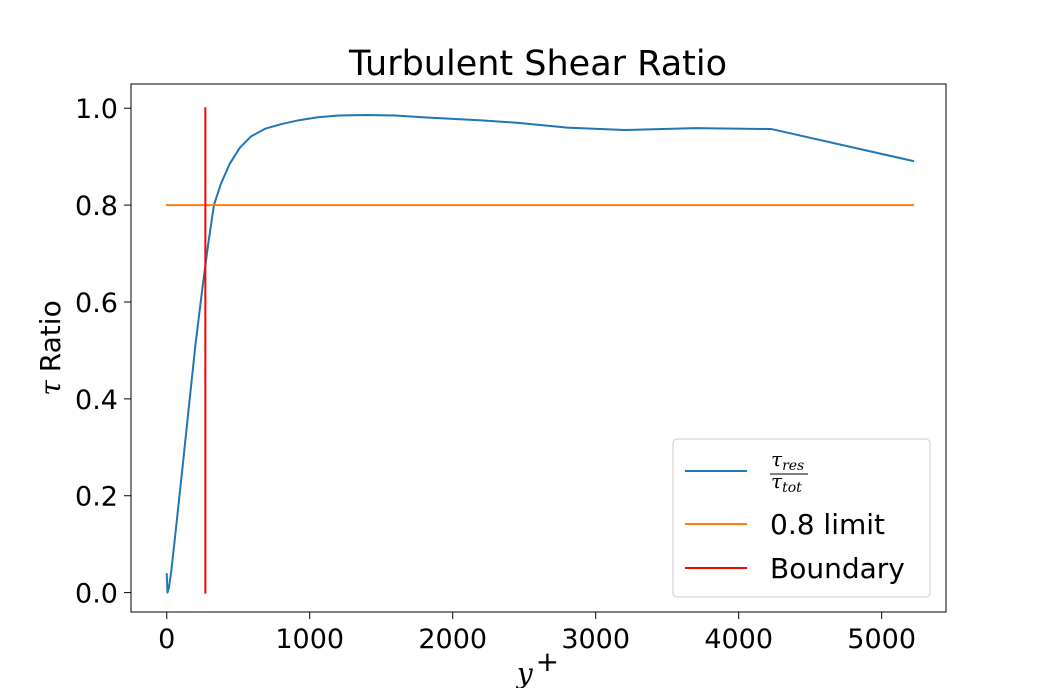 This screenshot has height=688, width=1050. I want to click on x-axis-label-sup: +, so click(547, 661).